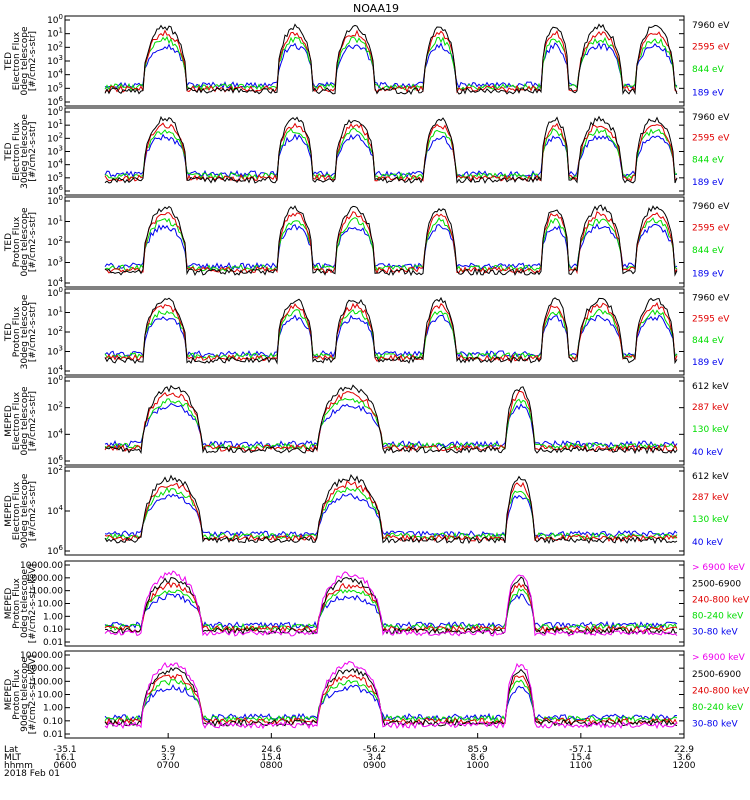 This screenshot has height=800, width=750. I want to click on x-tick-lat: -35.1, so click(64, 750).